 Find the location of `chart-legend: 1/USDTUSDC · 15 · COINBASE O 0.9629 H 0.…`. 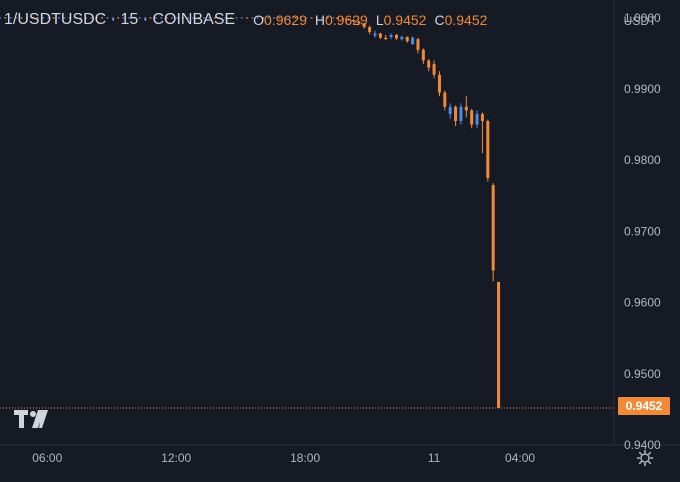

chart-legend: 1/USDTUSDC · 15 · COINBASE O 0.9629 H 0.… is located at coordinates (247, 20).